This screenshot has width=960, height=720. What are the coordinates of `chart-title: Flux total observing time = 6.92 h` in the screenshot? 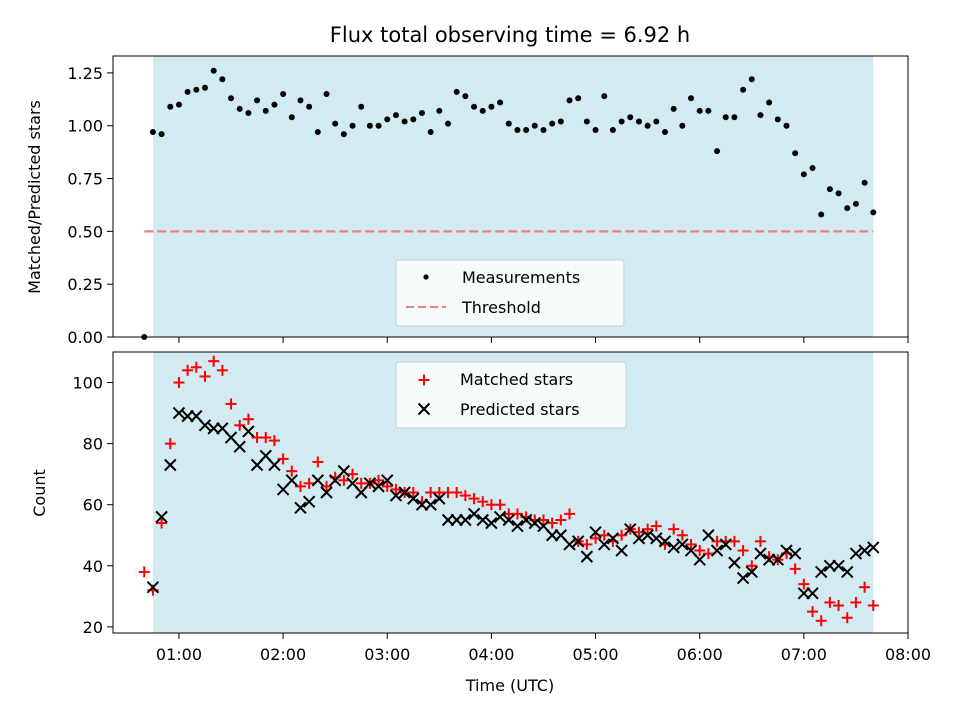 It's located at (510, 35).